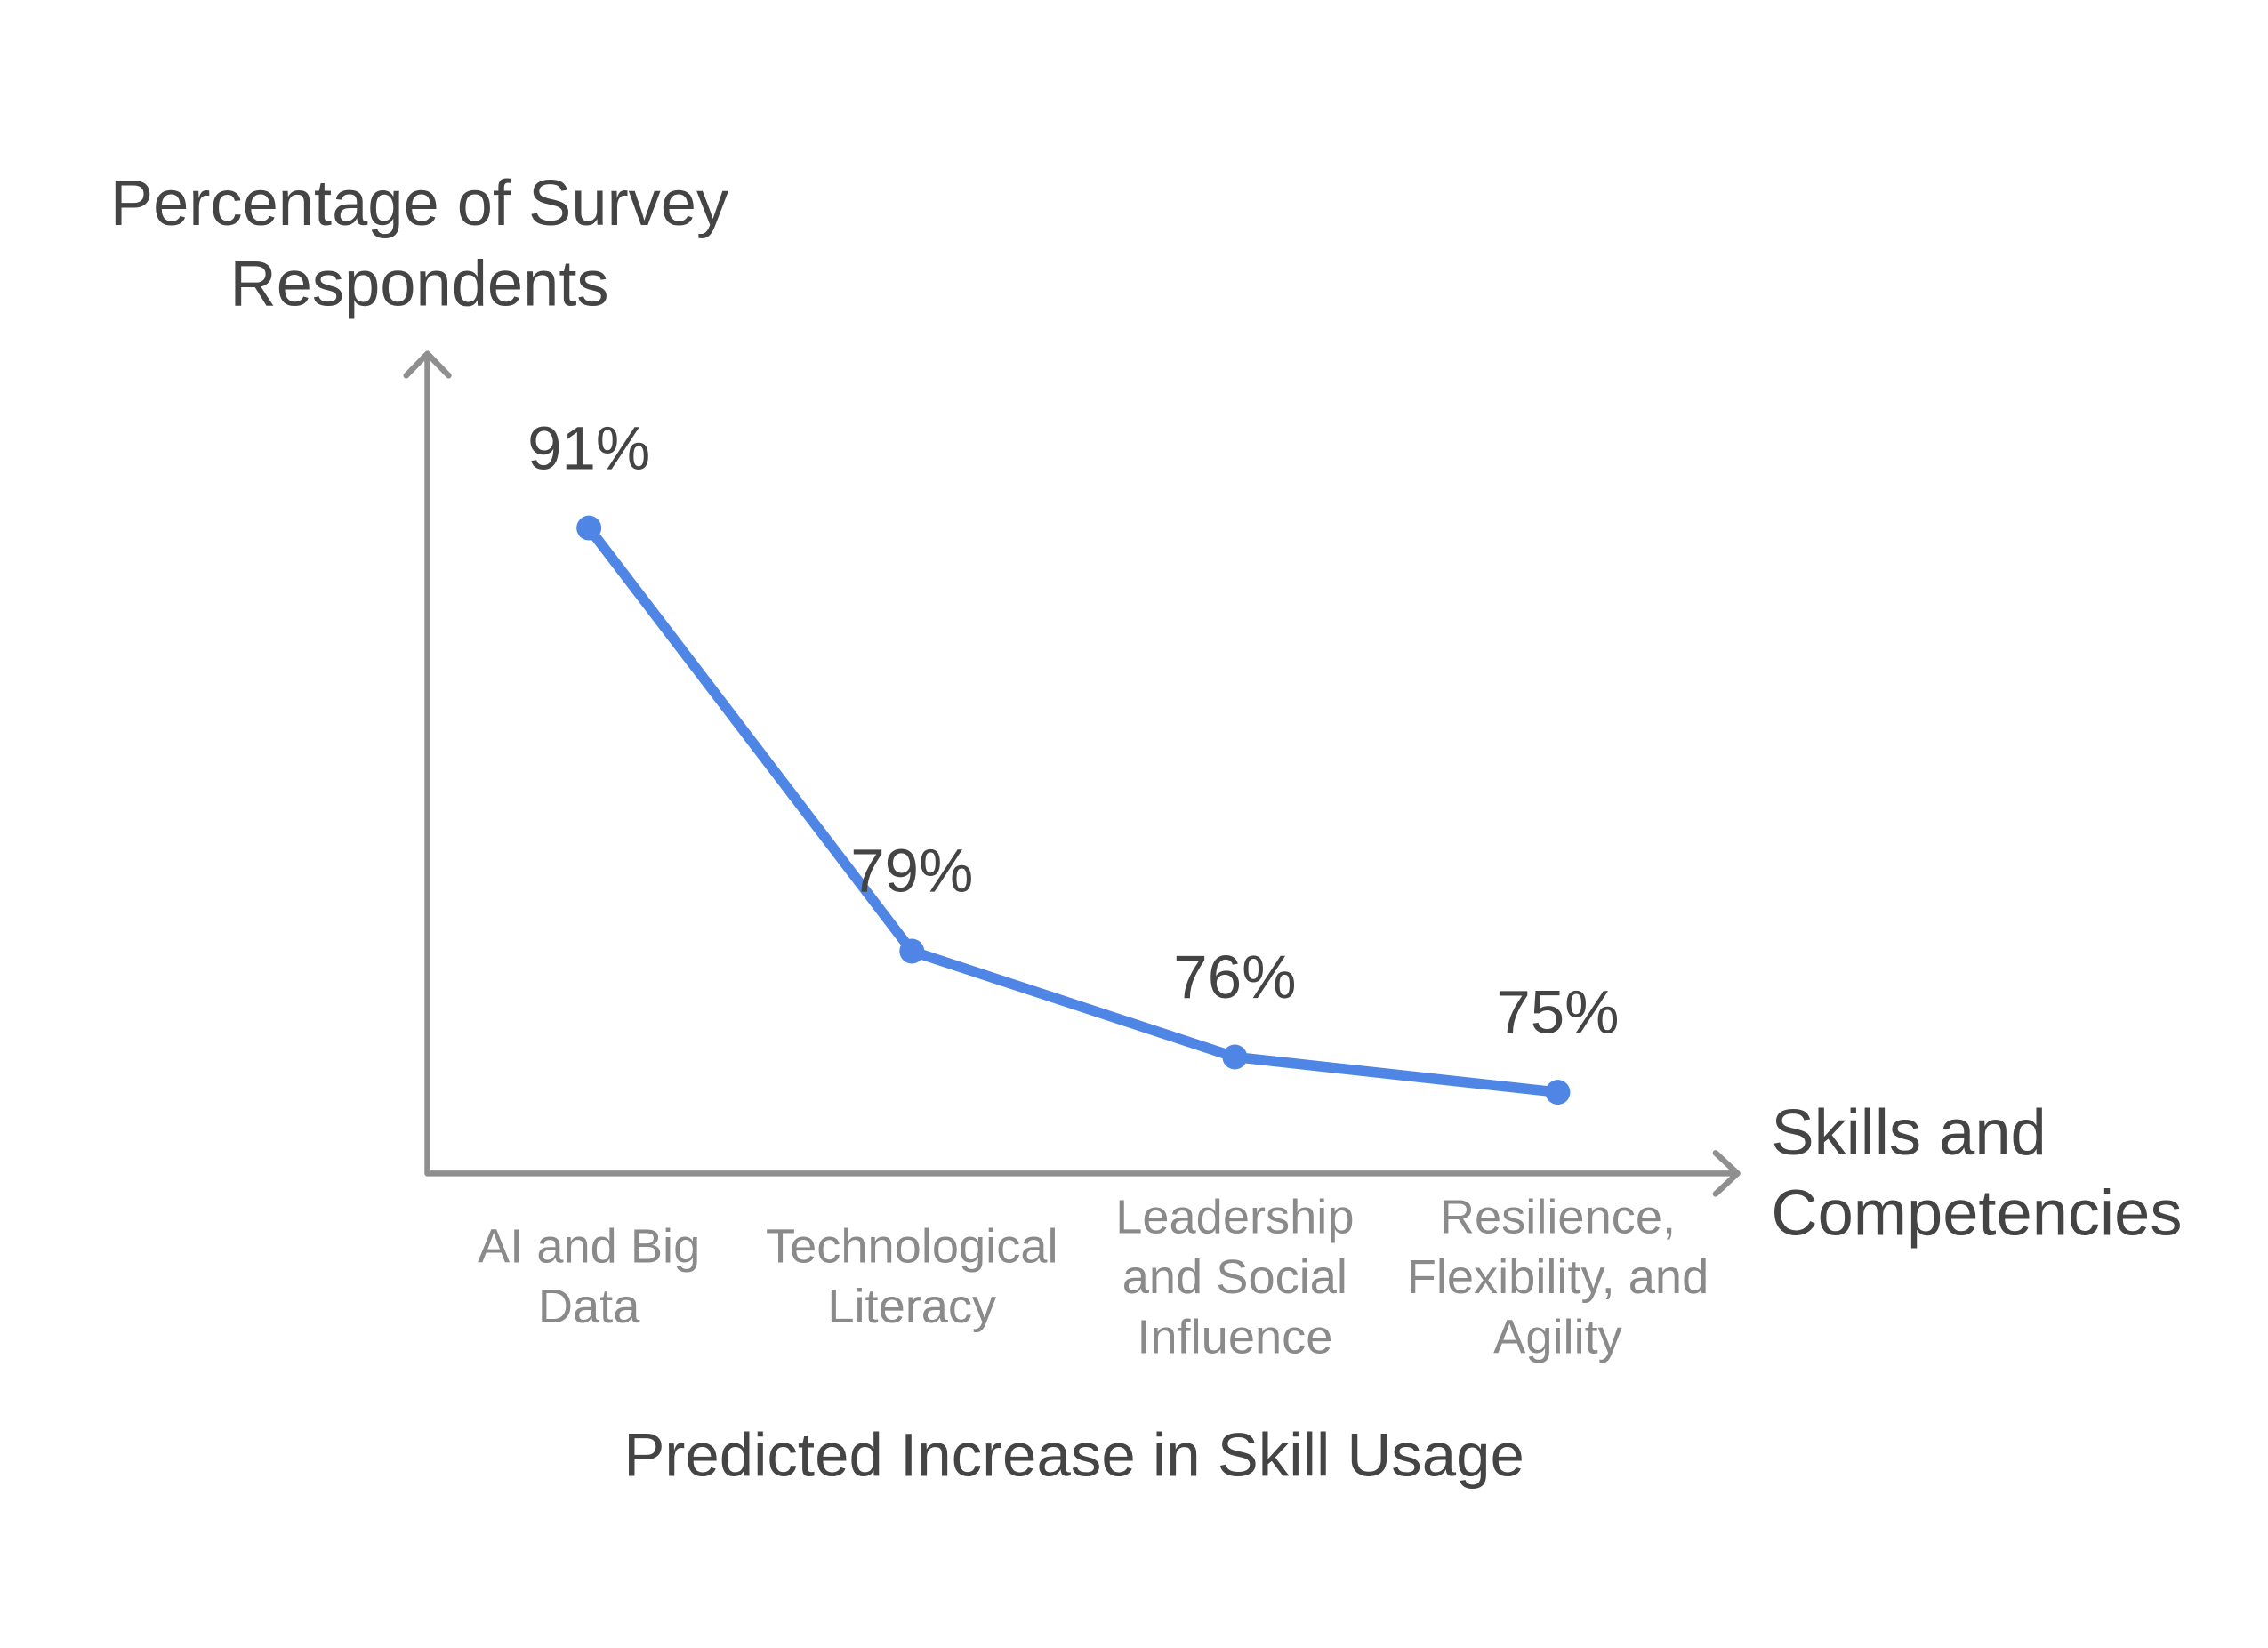 Image resolution: width=2268 pixels, height=1648 pixels. Describe the element at coordinates (1083, 1173) in the screenshot. I see `x-axis` at that location.